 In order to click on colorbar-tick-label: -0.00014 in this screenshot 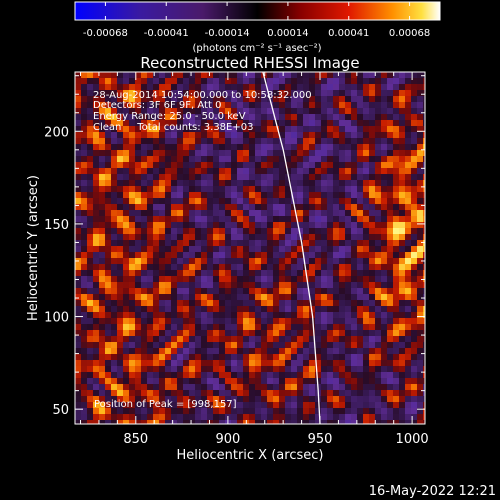, I will do `click(227, 33)`.